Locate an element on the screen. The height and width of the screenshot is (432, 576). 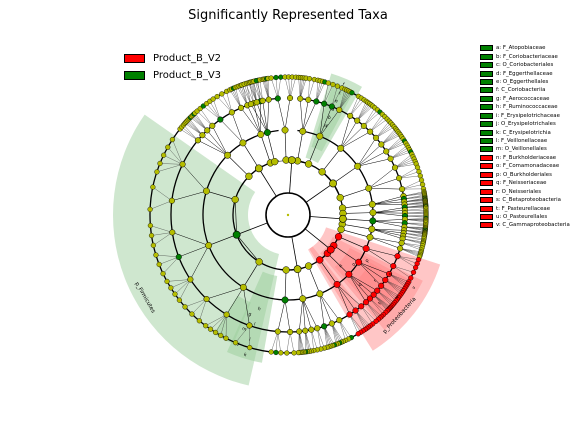
taxa-legend-item: b: F_Coriobacteriaceae is located at coordinates (528, 56).